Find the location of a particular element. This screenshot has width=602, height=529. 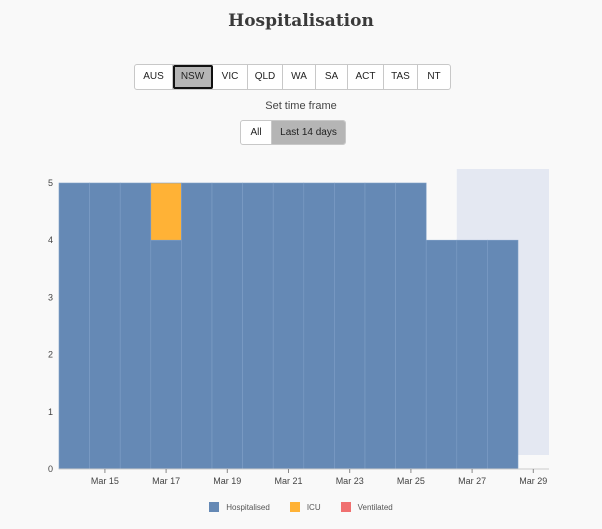

x-tick-label: Mar 15 is located at coordinates (105, 481).